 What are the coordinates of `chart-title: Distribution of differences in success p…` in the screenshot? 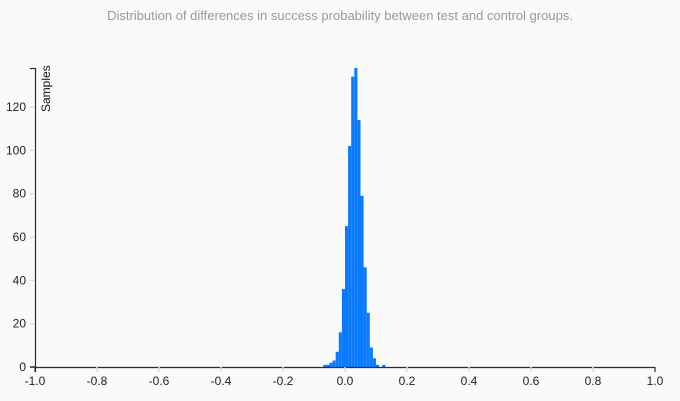 It's located at (340, 15).